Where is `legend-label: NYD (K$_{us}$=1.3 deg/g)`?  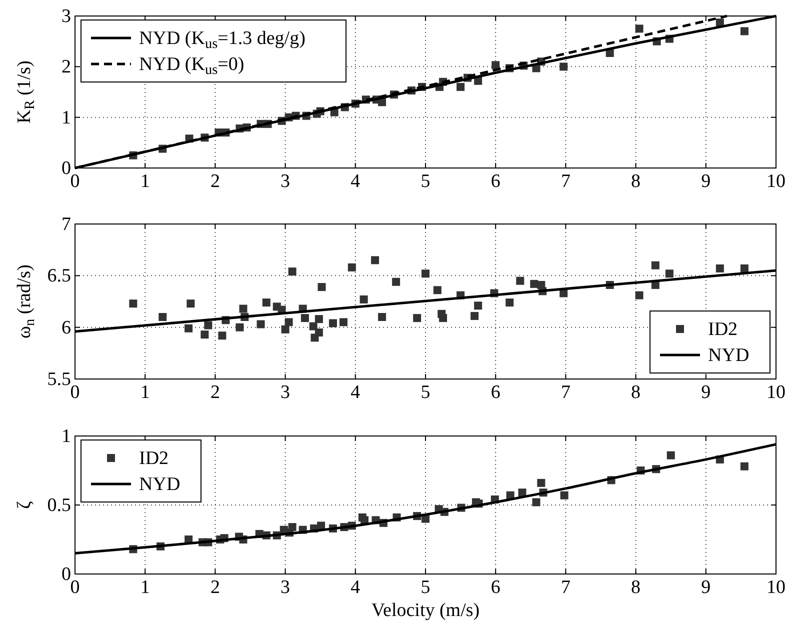
legend-label: NYD (K$_{us}$=1.3 deg/g) is located at coordinates (222, 40).